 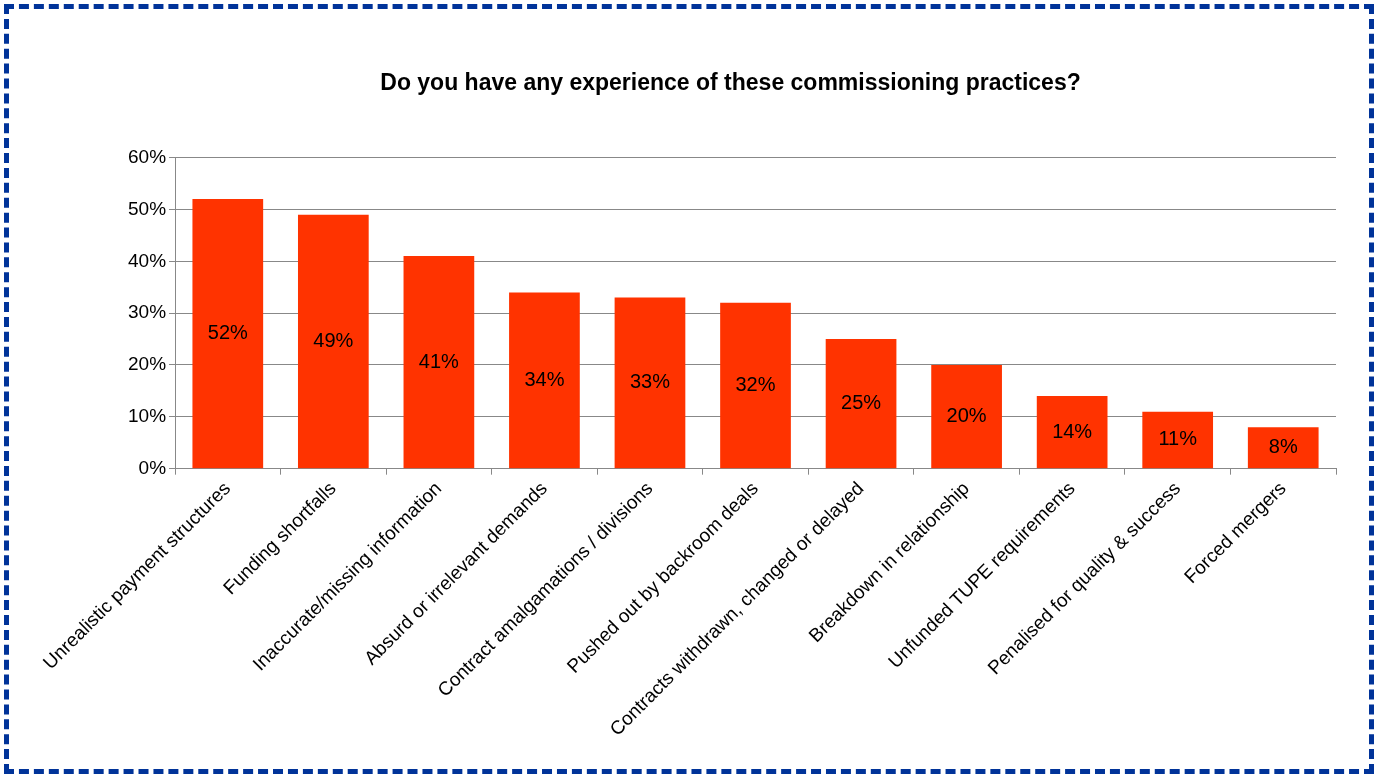 I want to click on y-tick-label: 10%, so click(x=147, y=416).